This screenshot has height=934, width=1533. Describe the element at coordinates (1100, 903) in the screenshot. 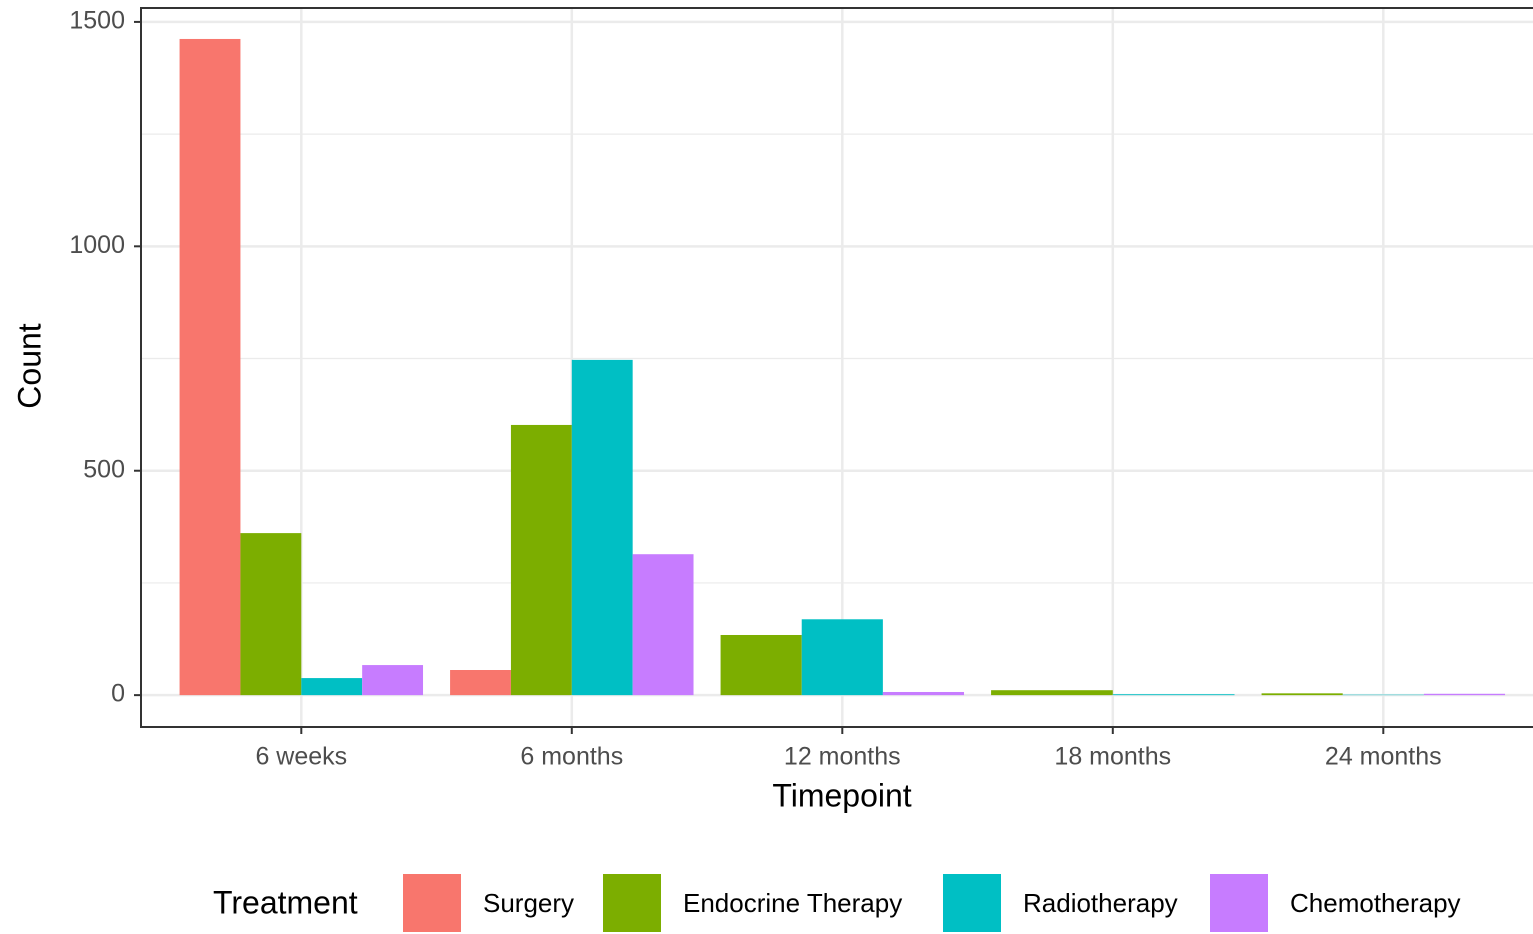

I see `legend-label: Radiotherapy` at that location.